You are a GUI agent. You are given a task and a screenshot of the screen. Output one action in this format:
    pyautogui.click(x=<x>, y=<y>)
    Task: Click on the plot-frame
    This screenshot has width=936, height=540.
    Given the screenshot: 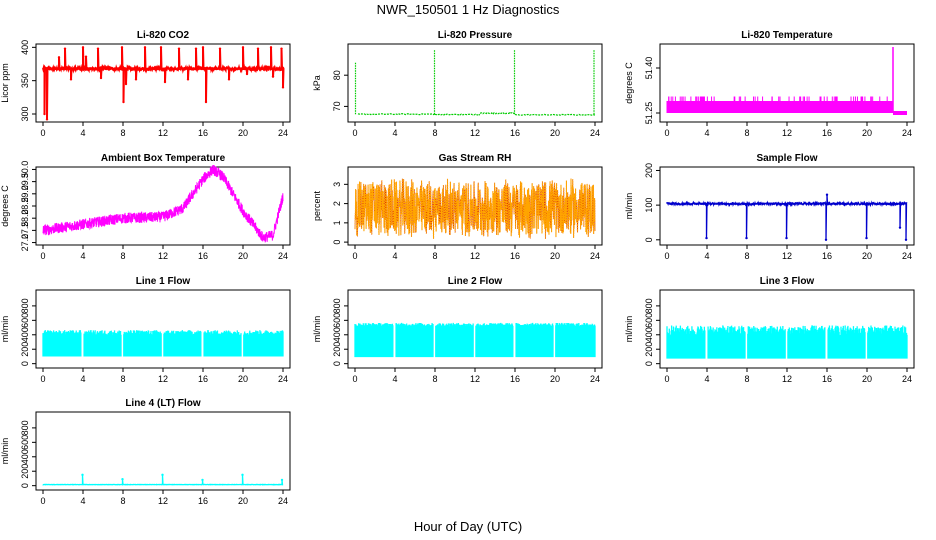 What is the action you would take?
    pyautogui.click(x=163, y=206)
    